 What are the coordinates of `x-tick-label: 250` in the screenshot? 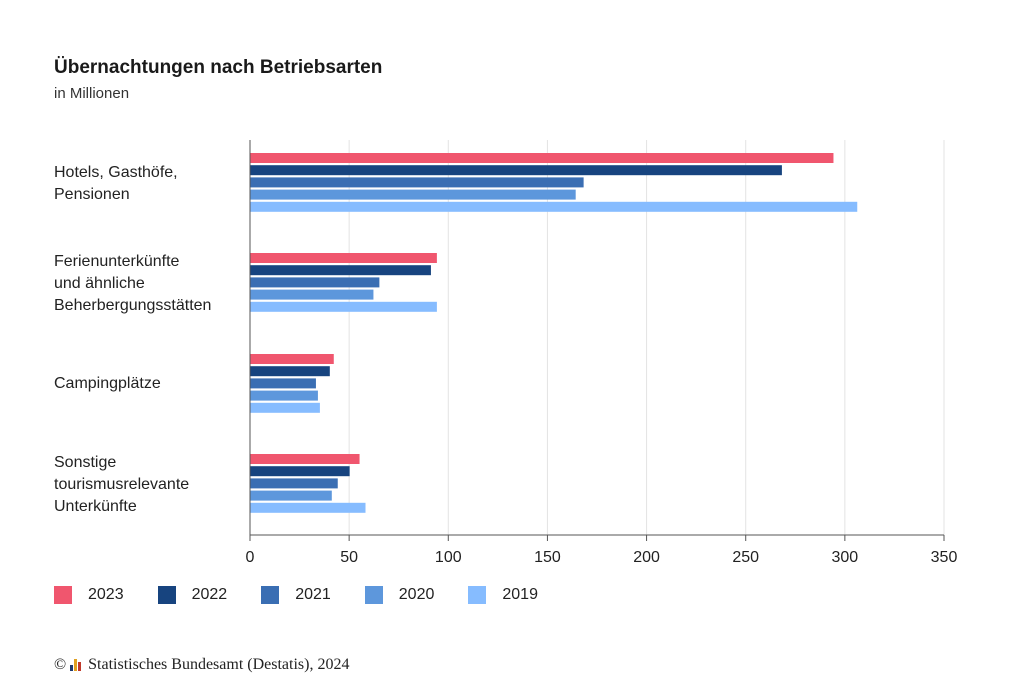 It's located at (745, 557).